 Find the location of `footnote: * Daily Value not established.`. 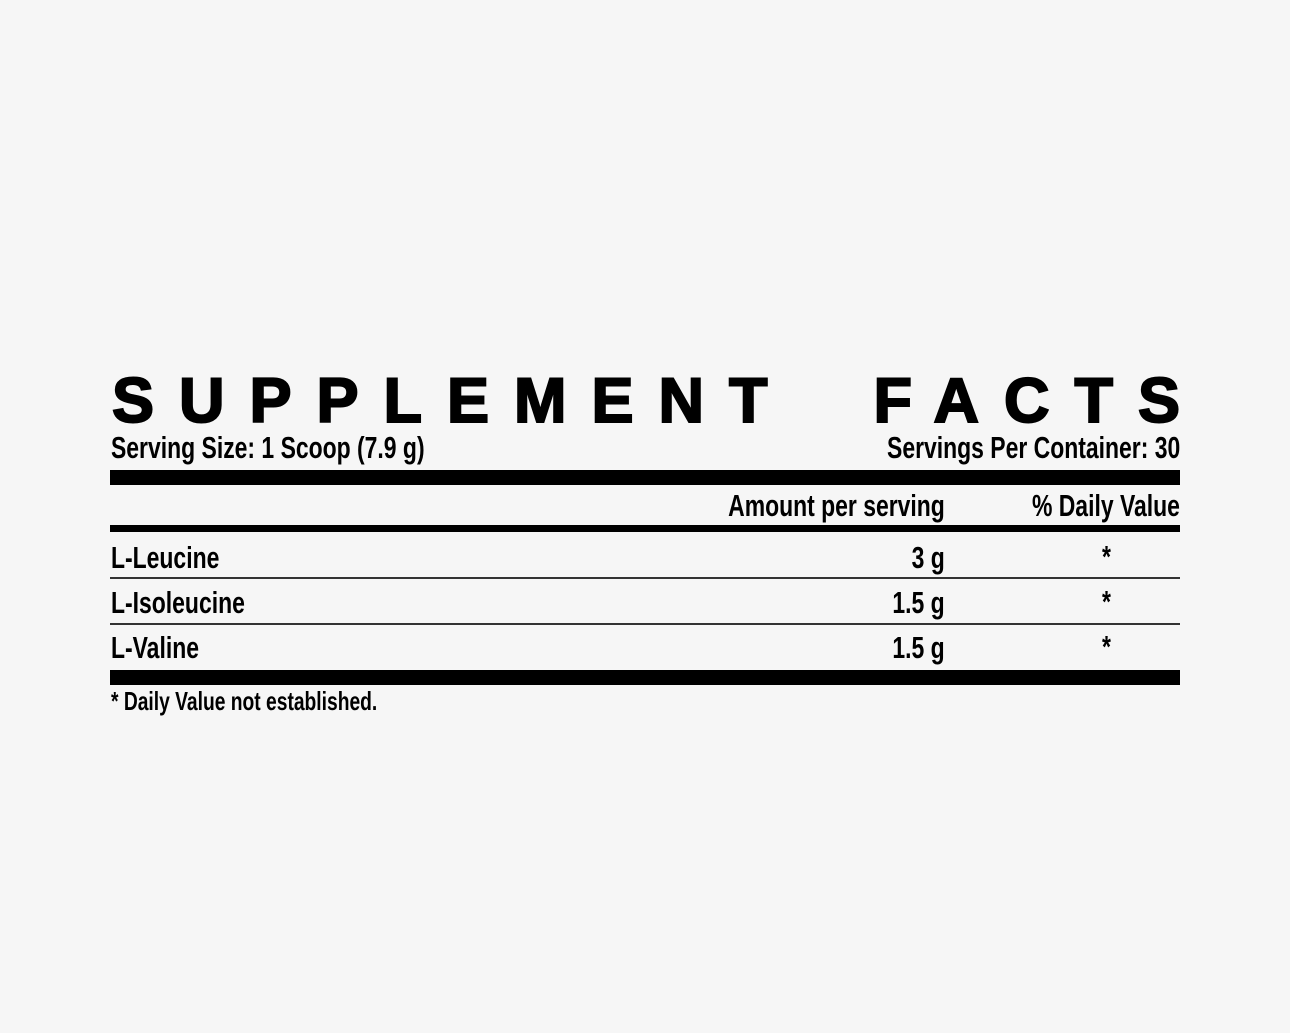

footnote: * Daily Value not established. is located at coordinates (244, 701).